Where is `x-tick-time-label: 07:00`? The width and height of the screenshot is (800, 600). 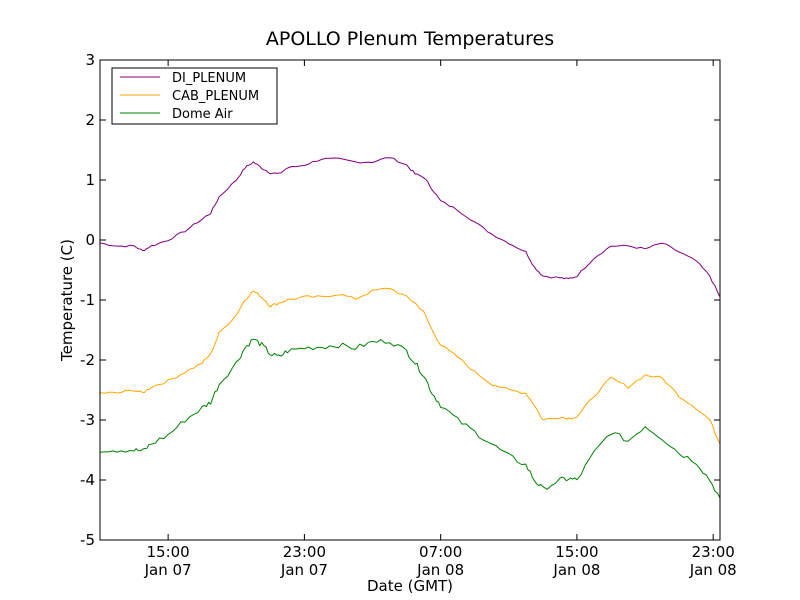 x-tick-time-label: 07:00 is located at coordinates (440, 552).